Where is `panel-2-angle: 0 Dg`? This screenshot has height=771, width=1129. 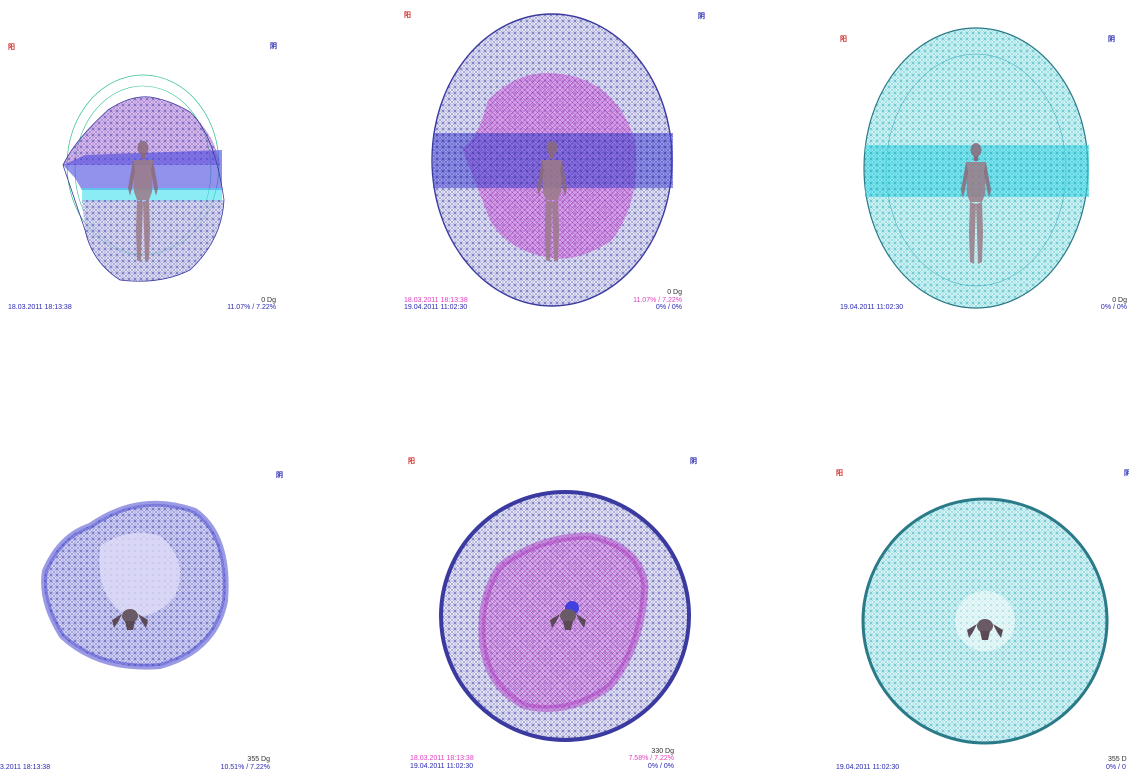 panel-2-angle: 0 Dg is located at coordinates (674, 292).